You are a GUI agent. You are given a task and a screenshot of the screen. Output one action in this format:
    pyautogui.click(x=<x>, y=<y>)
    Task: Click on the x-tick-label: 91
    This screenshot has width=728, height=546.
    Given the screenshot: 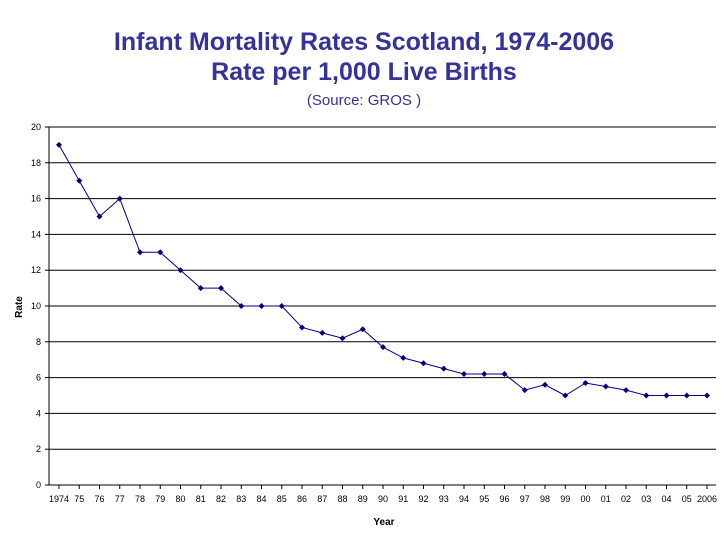 What is the action you would take?
    pyautogui.click(x=403, y=499)
    